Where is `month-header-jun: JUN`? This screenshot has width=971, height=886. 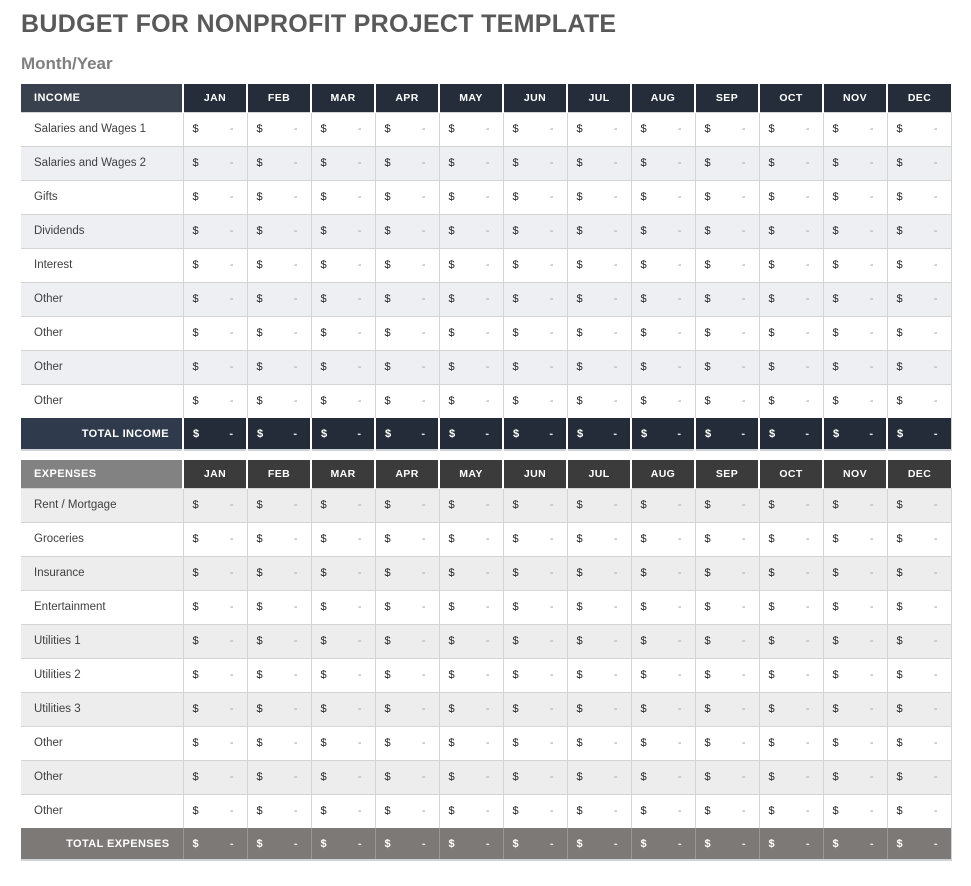
month-header-jun: JUN is located at coordinates (534, 474).